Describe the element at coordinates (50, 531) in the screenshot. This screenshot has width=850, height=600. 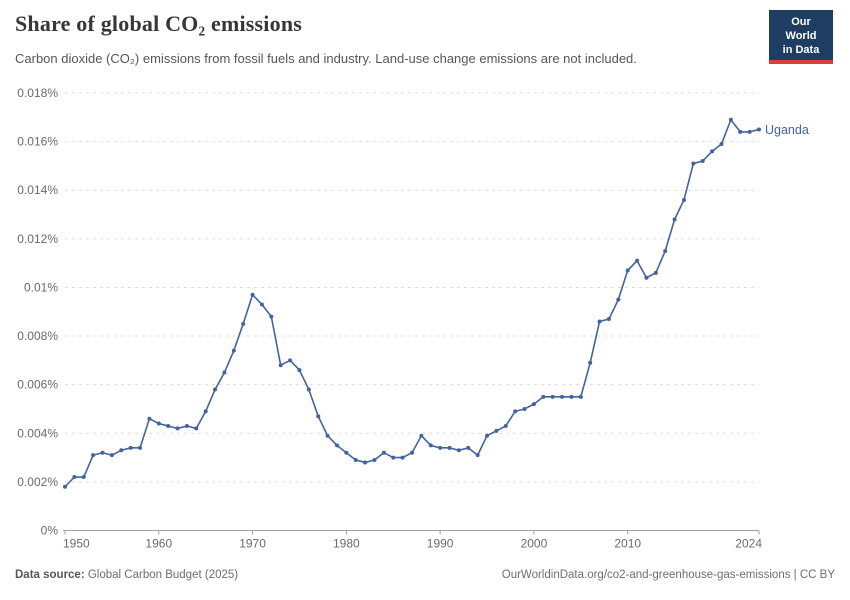
I see `y-tick-label: 0%` at that location.